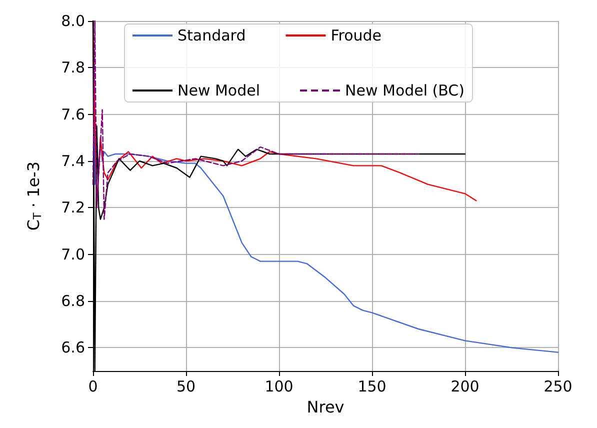 The image size is (597, 428). What do you see at coordinates (186, 387) in the screenshot?
I see `x-tick-label: 50` at bounding box center [186, 387].